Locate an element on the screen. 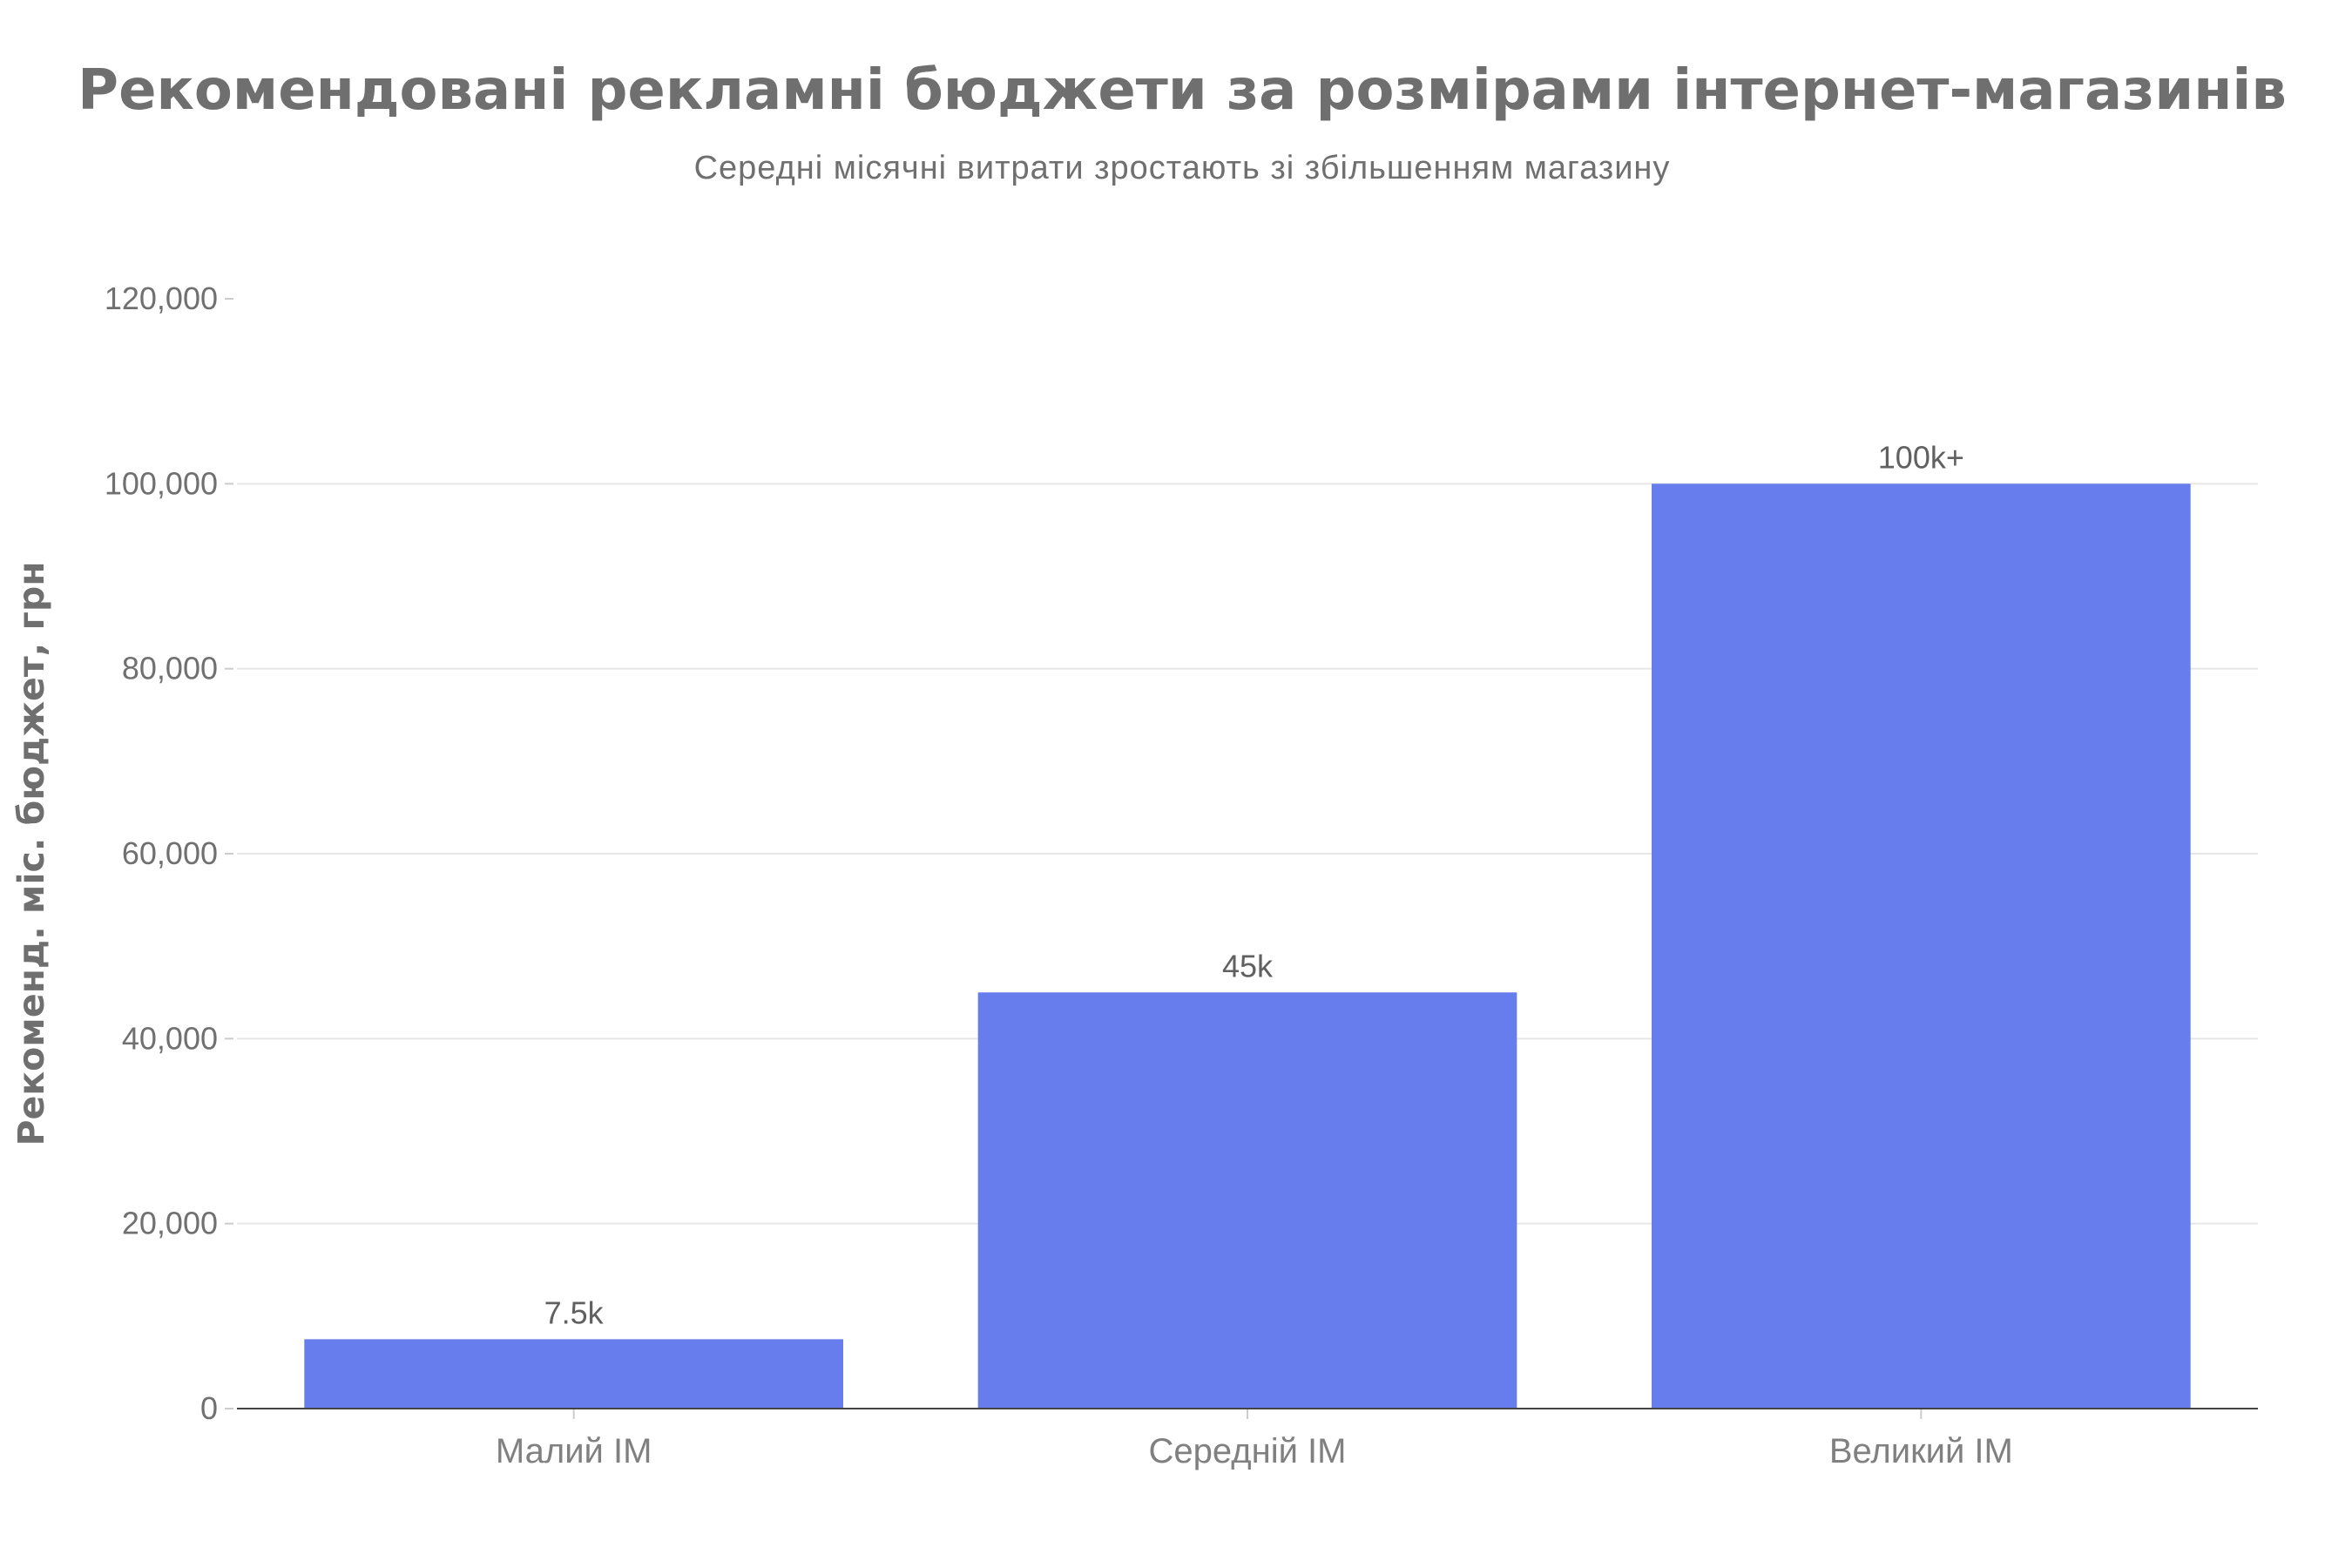  y-tick-label: 80,000 is located at coordinates (170, 668).